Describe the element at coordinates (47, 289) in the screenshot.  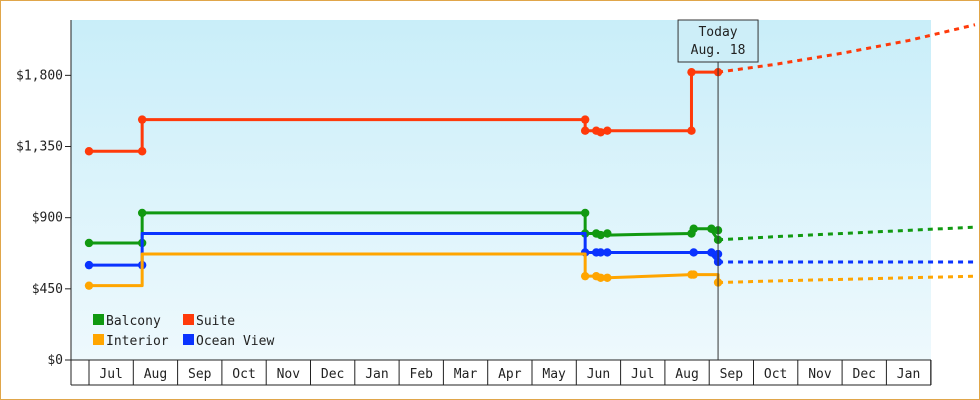
I see `y-tick-label: $450` at that location.